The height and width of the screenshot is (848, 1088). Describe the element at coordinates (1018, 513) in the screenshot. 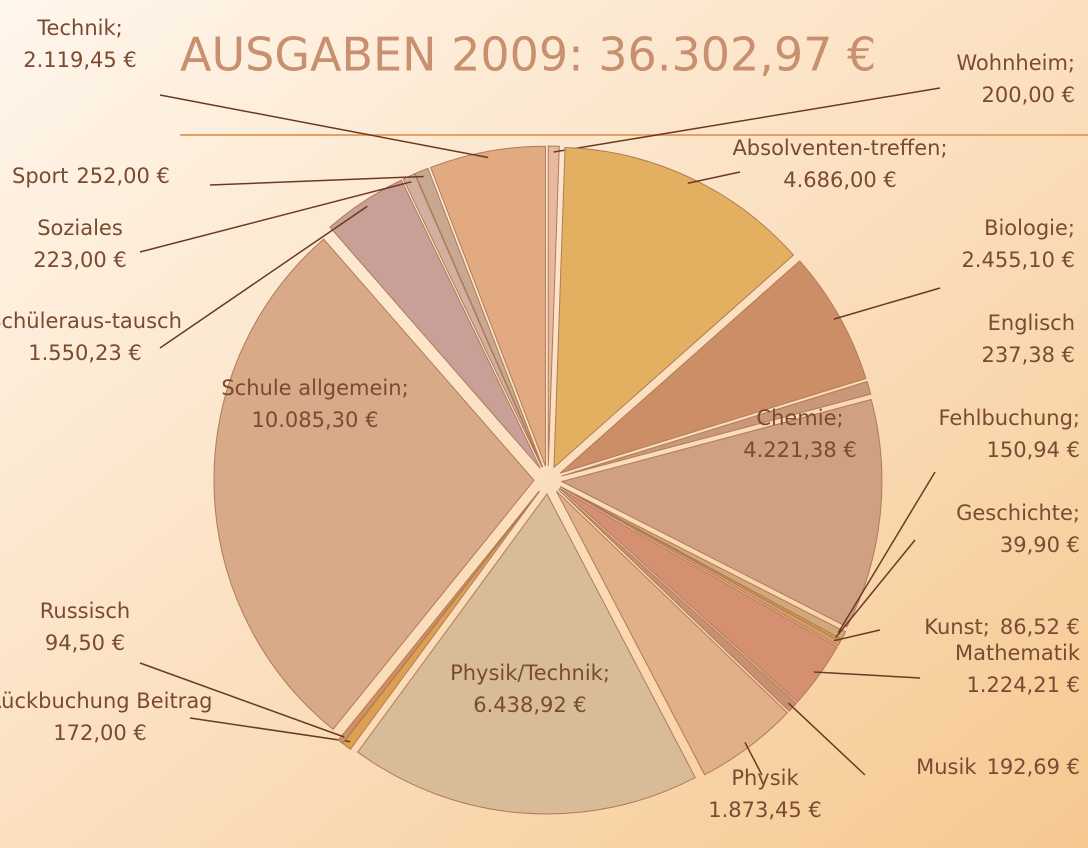

I see `data-label-name: Geschichte;` at that location.